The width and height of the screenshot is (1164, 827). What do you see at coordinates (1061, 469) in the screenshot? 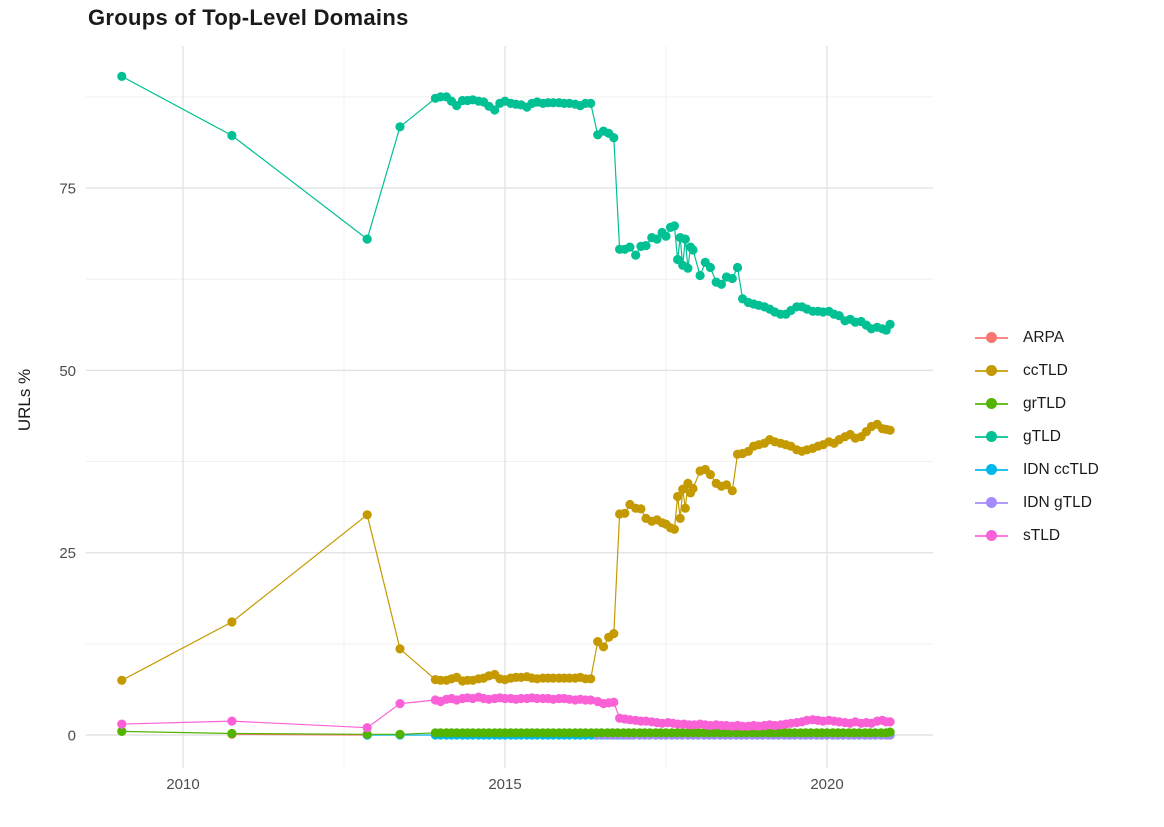
I see `legend-label: IDN ccTLD` at bounding box center [1061, 469].